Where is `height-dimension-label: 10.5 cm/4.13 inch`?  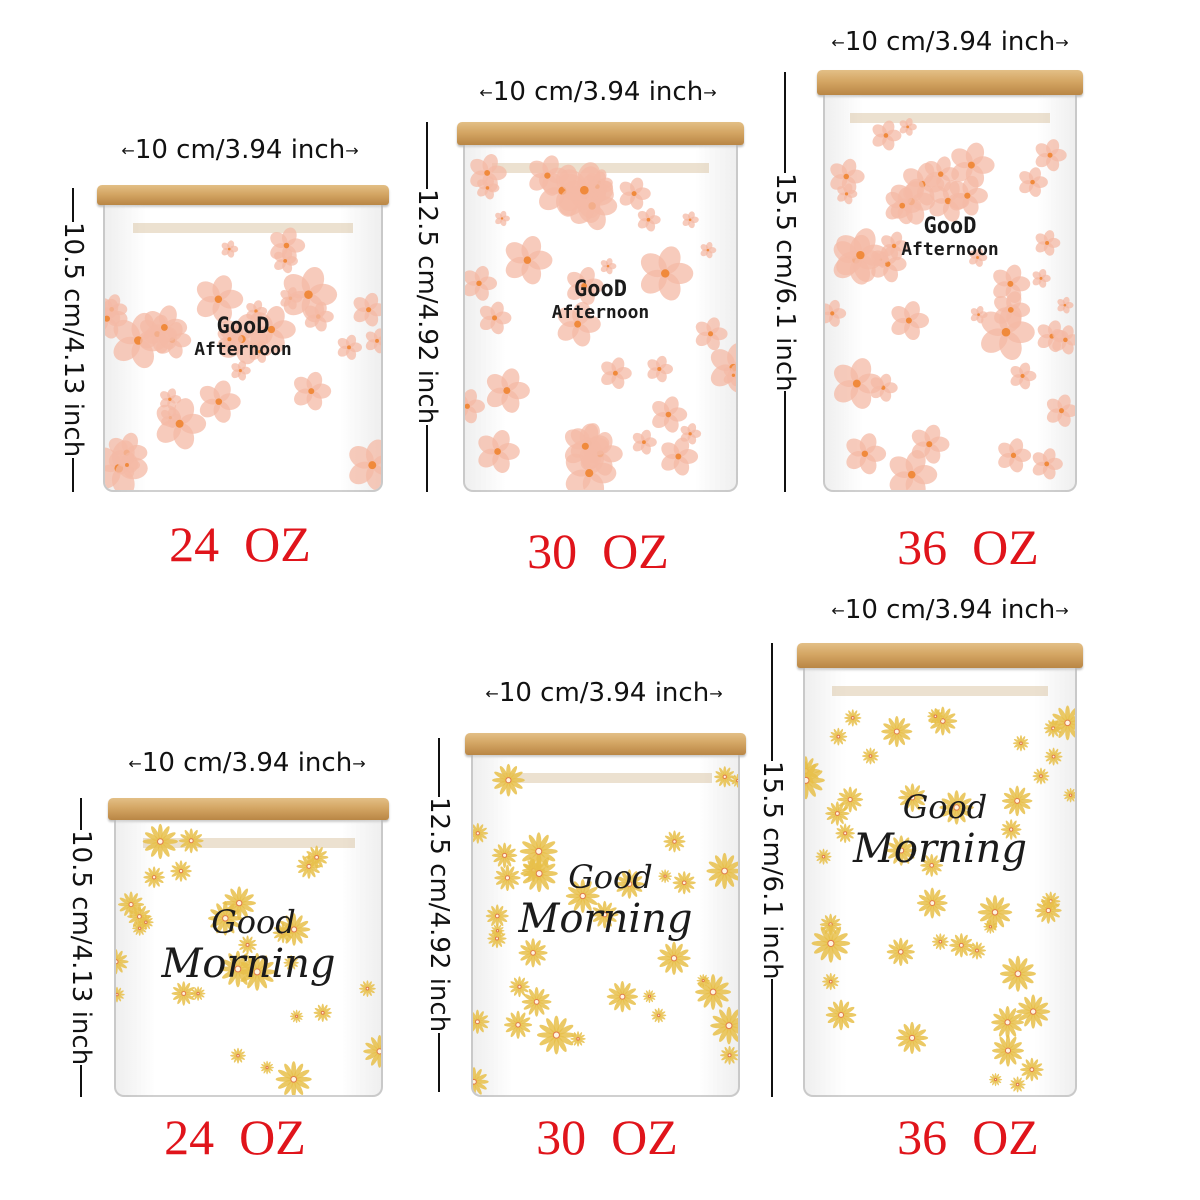 height-dimension-label: 10.5 cm/4.13 inch is located at coordinates (73, 340).